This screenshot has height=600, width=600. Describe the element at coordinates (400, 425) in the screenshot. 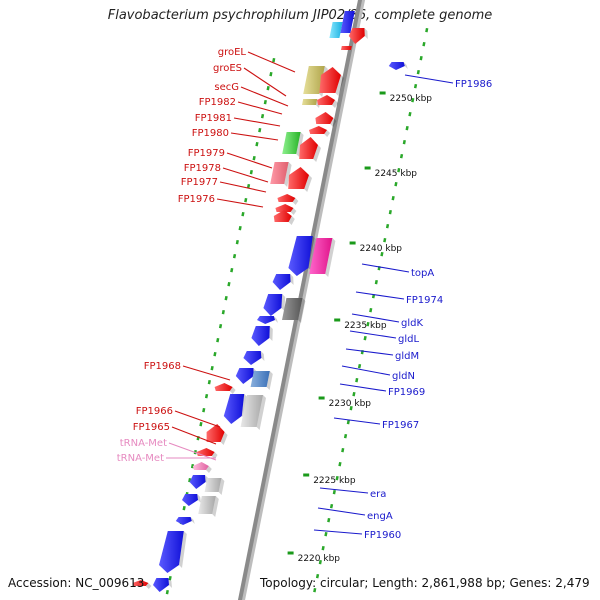

I see `right-gene-label: FP1967` at that location.